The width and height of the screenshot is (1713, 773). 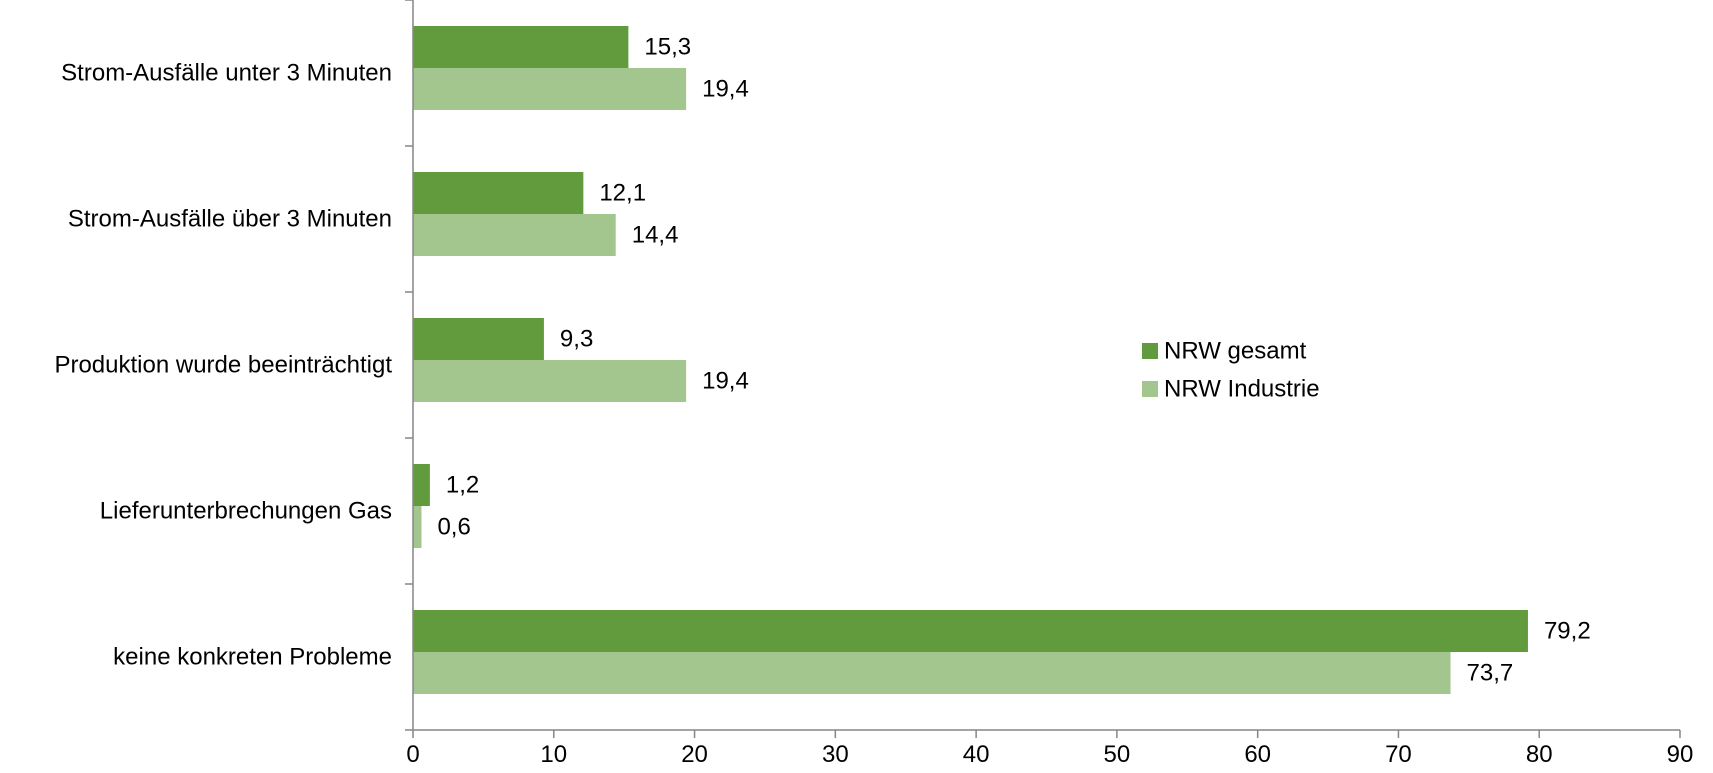 I want to click on x-tick-label: 40, so click(x=976, y=754).